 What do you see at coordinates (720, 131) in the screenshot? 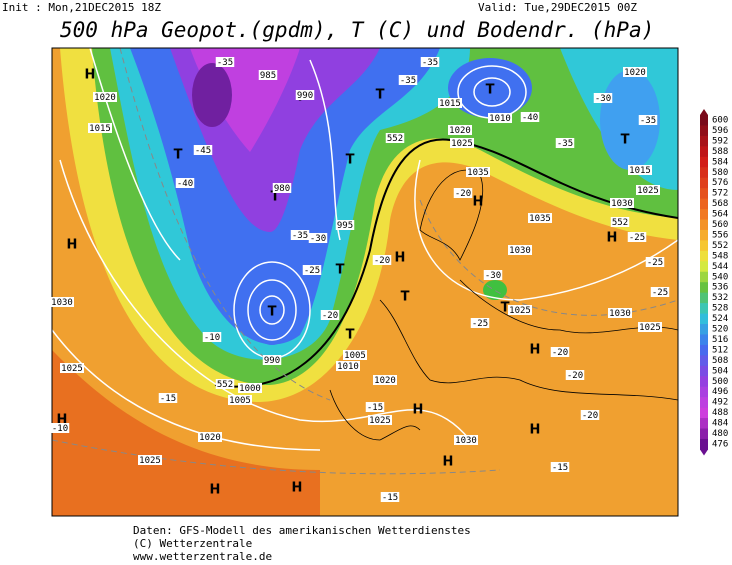
I see `colorbar-label: 596` at bounding box center [720, 131].